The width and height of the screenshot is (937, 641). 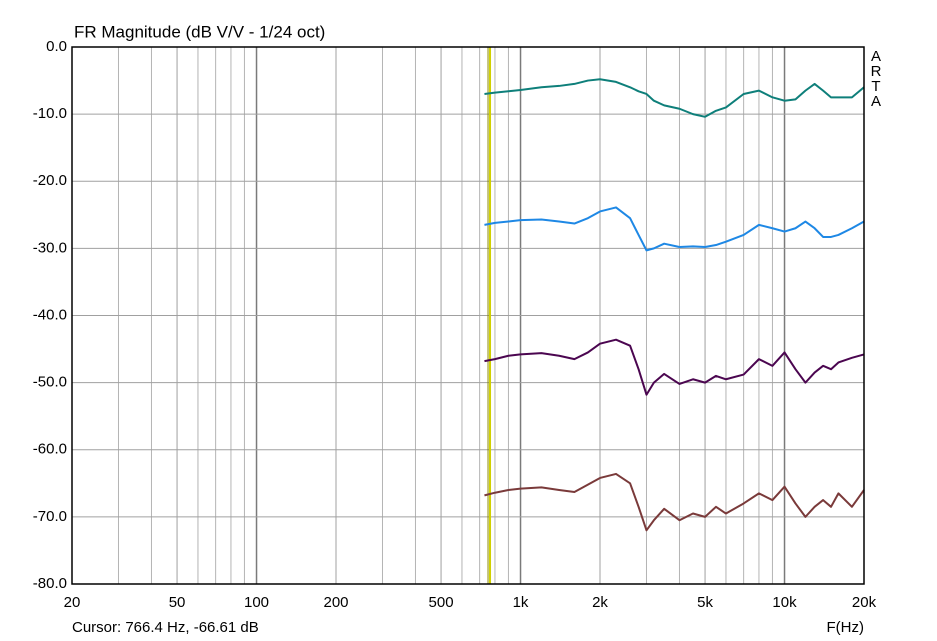 What do you see at coordinates (50, 449) in the screenshot?
I see `y-tick-label: -60.0` at bounding box center [50, 449].